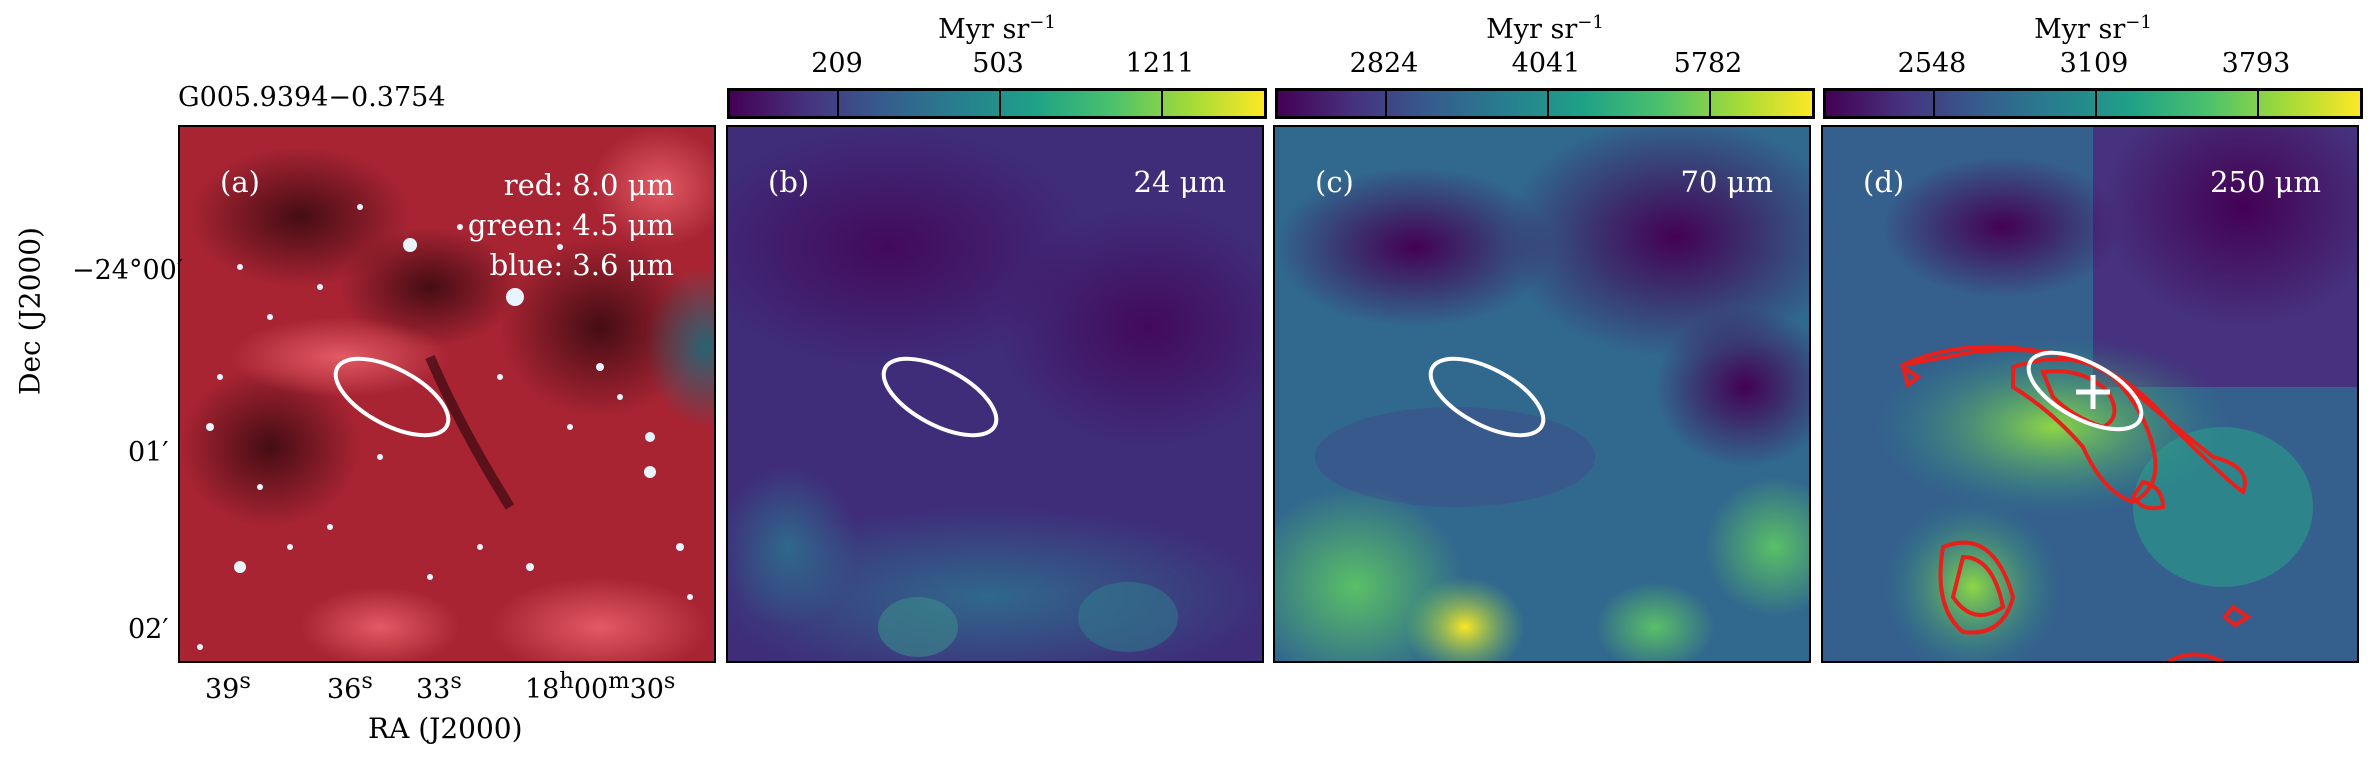 Image resolution: width=2379 pixels, height=763 pixels. What do you see at coordinates (2094, 63) in the screenshot?
I see `colorbar-tick: 3109` at bounding box center [2094, 63].